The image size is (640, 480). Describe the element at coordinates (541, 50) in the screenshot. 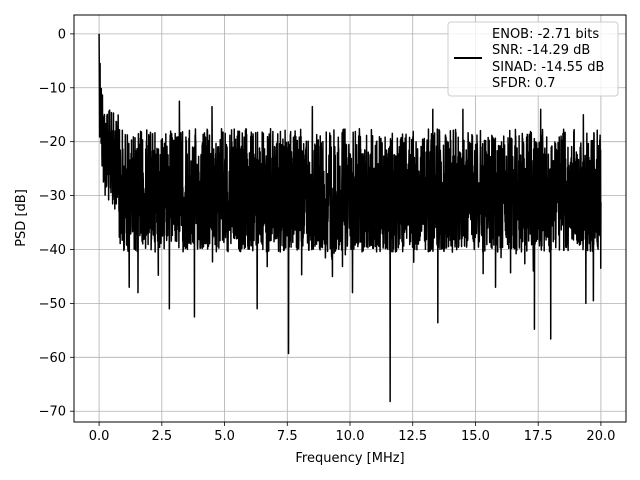

I see `legend-entry-snr: SNR: -14.29 dB` at that location.